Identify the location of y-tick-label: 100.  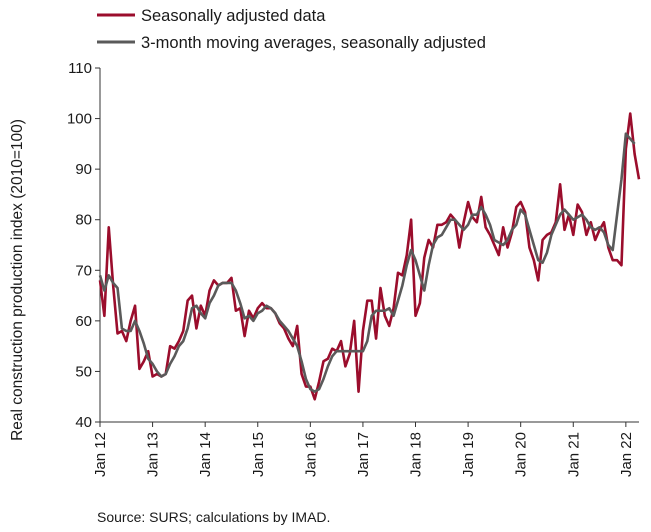
(79, 119).